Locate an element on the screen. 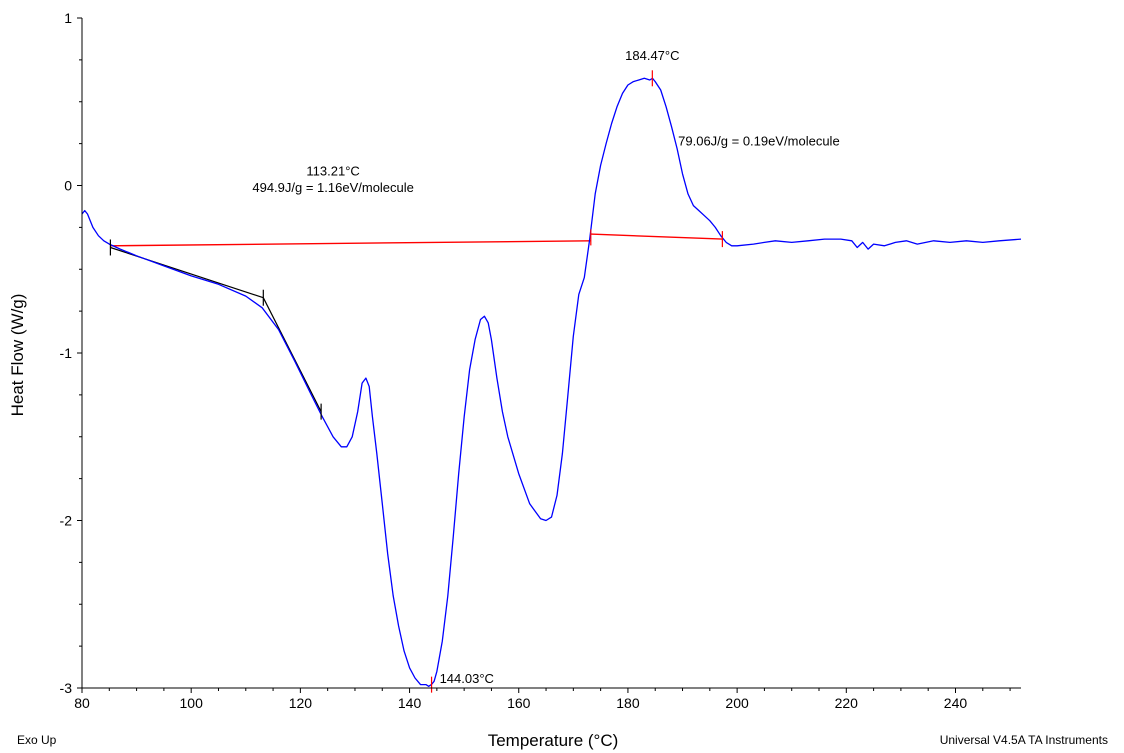  peak-annotation: 113.21°C is located at coordinates (332, 170).